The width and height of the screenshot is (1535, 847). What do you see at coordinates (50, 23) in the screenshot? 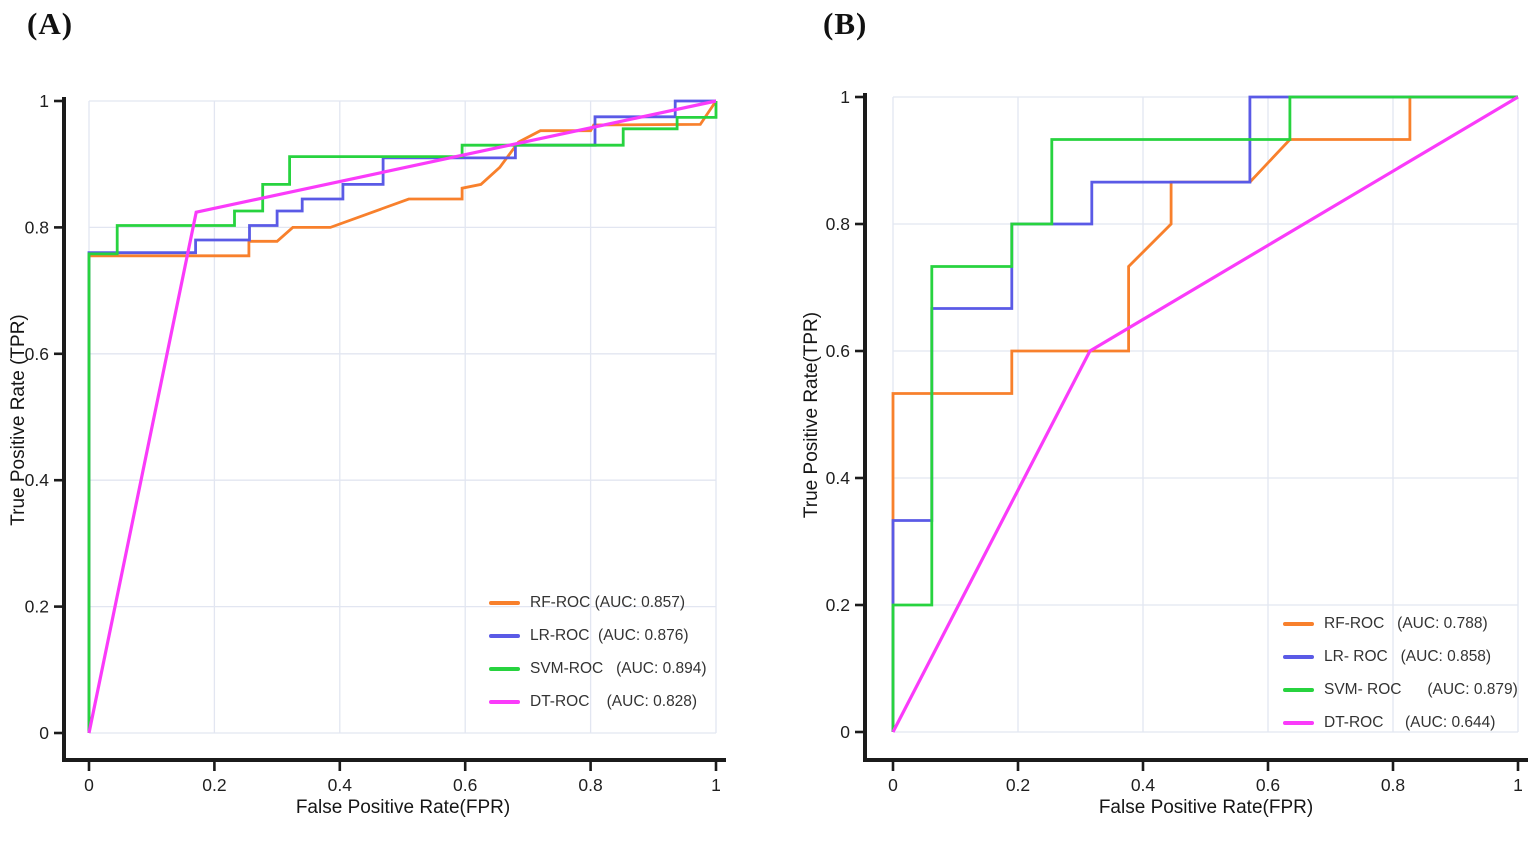
I see `panel-a-title: (A)` at bounding box center [50, 23].